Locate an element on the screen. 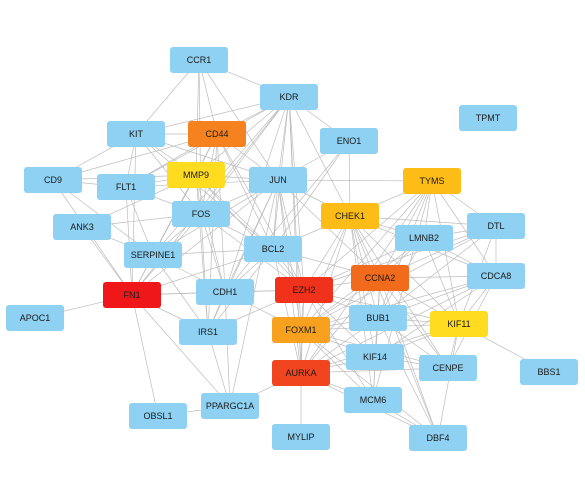 The width and height of the screenshot is (585, 499). node-ppargc1a: PPARGC1A is located at coordinates (230, 406).